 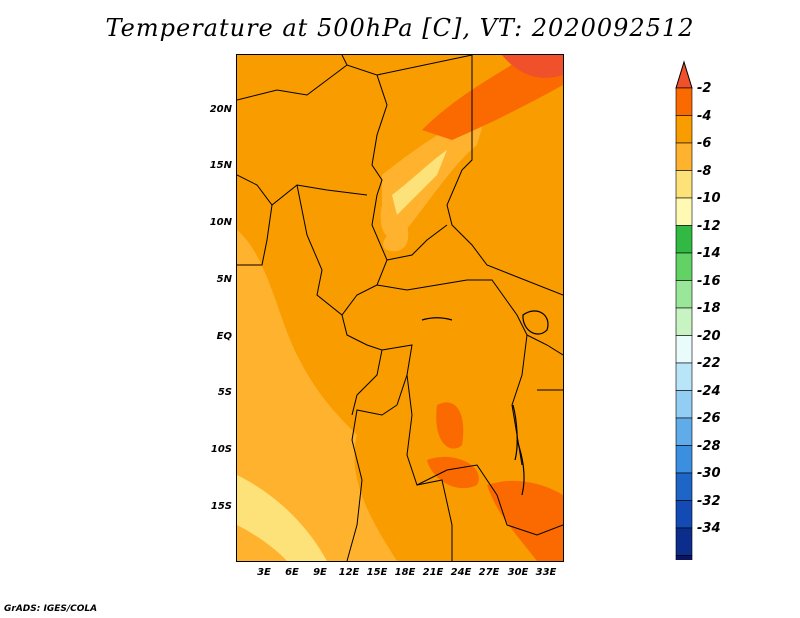 What do you see at coordinates (320, 572) in the screenshot?
I see `lon-tick-9e: 9E` at bounding box center [320, 572].